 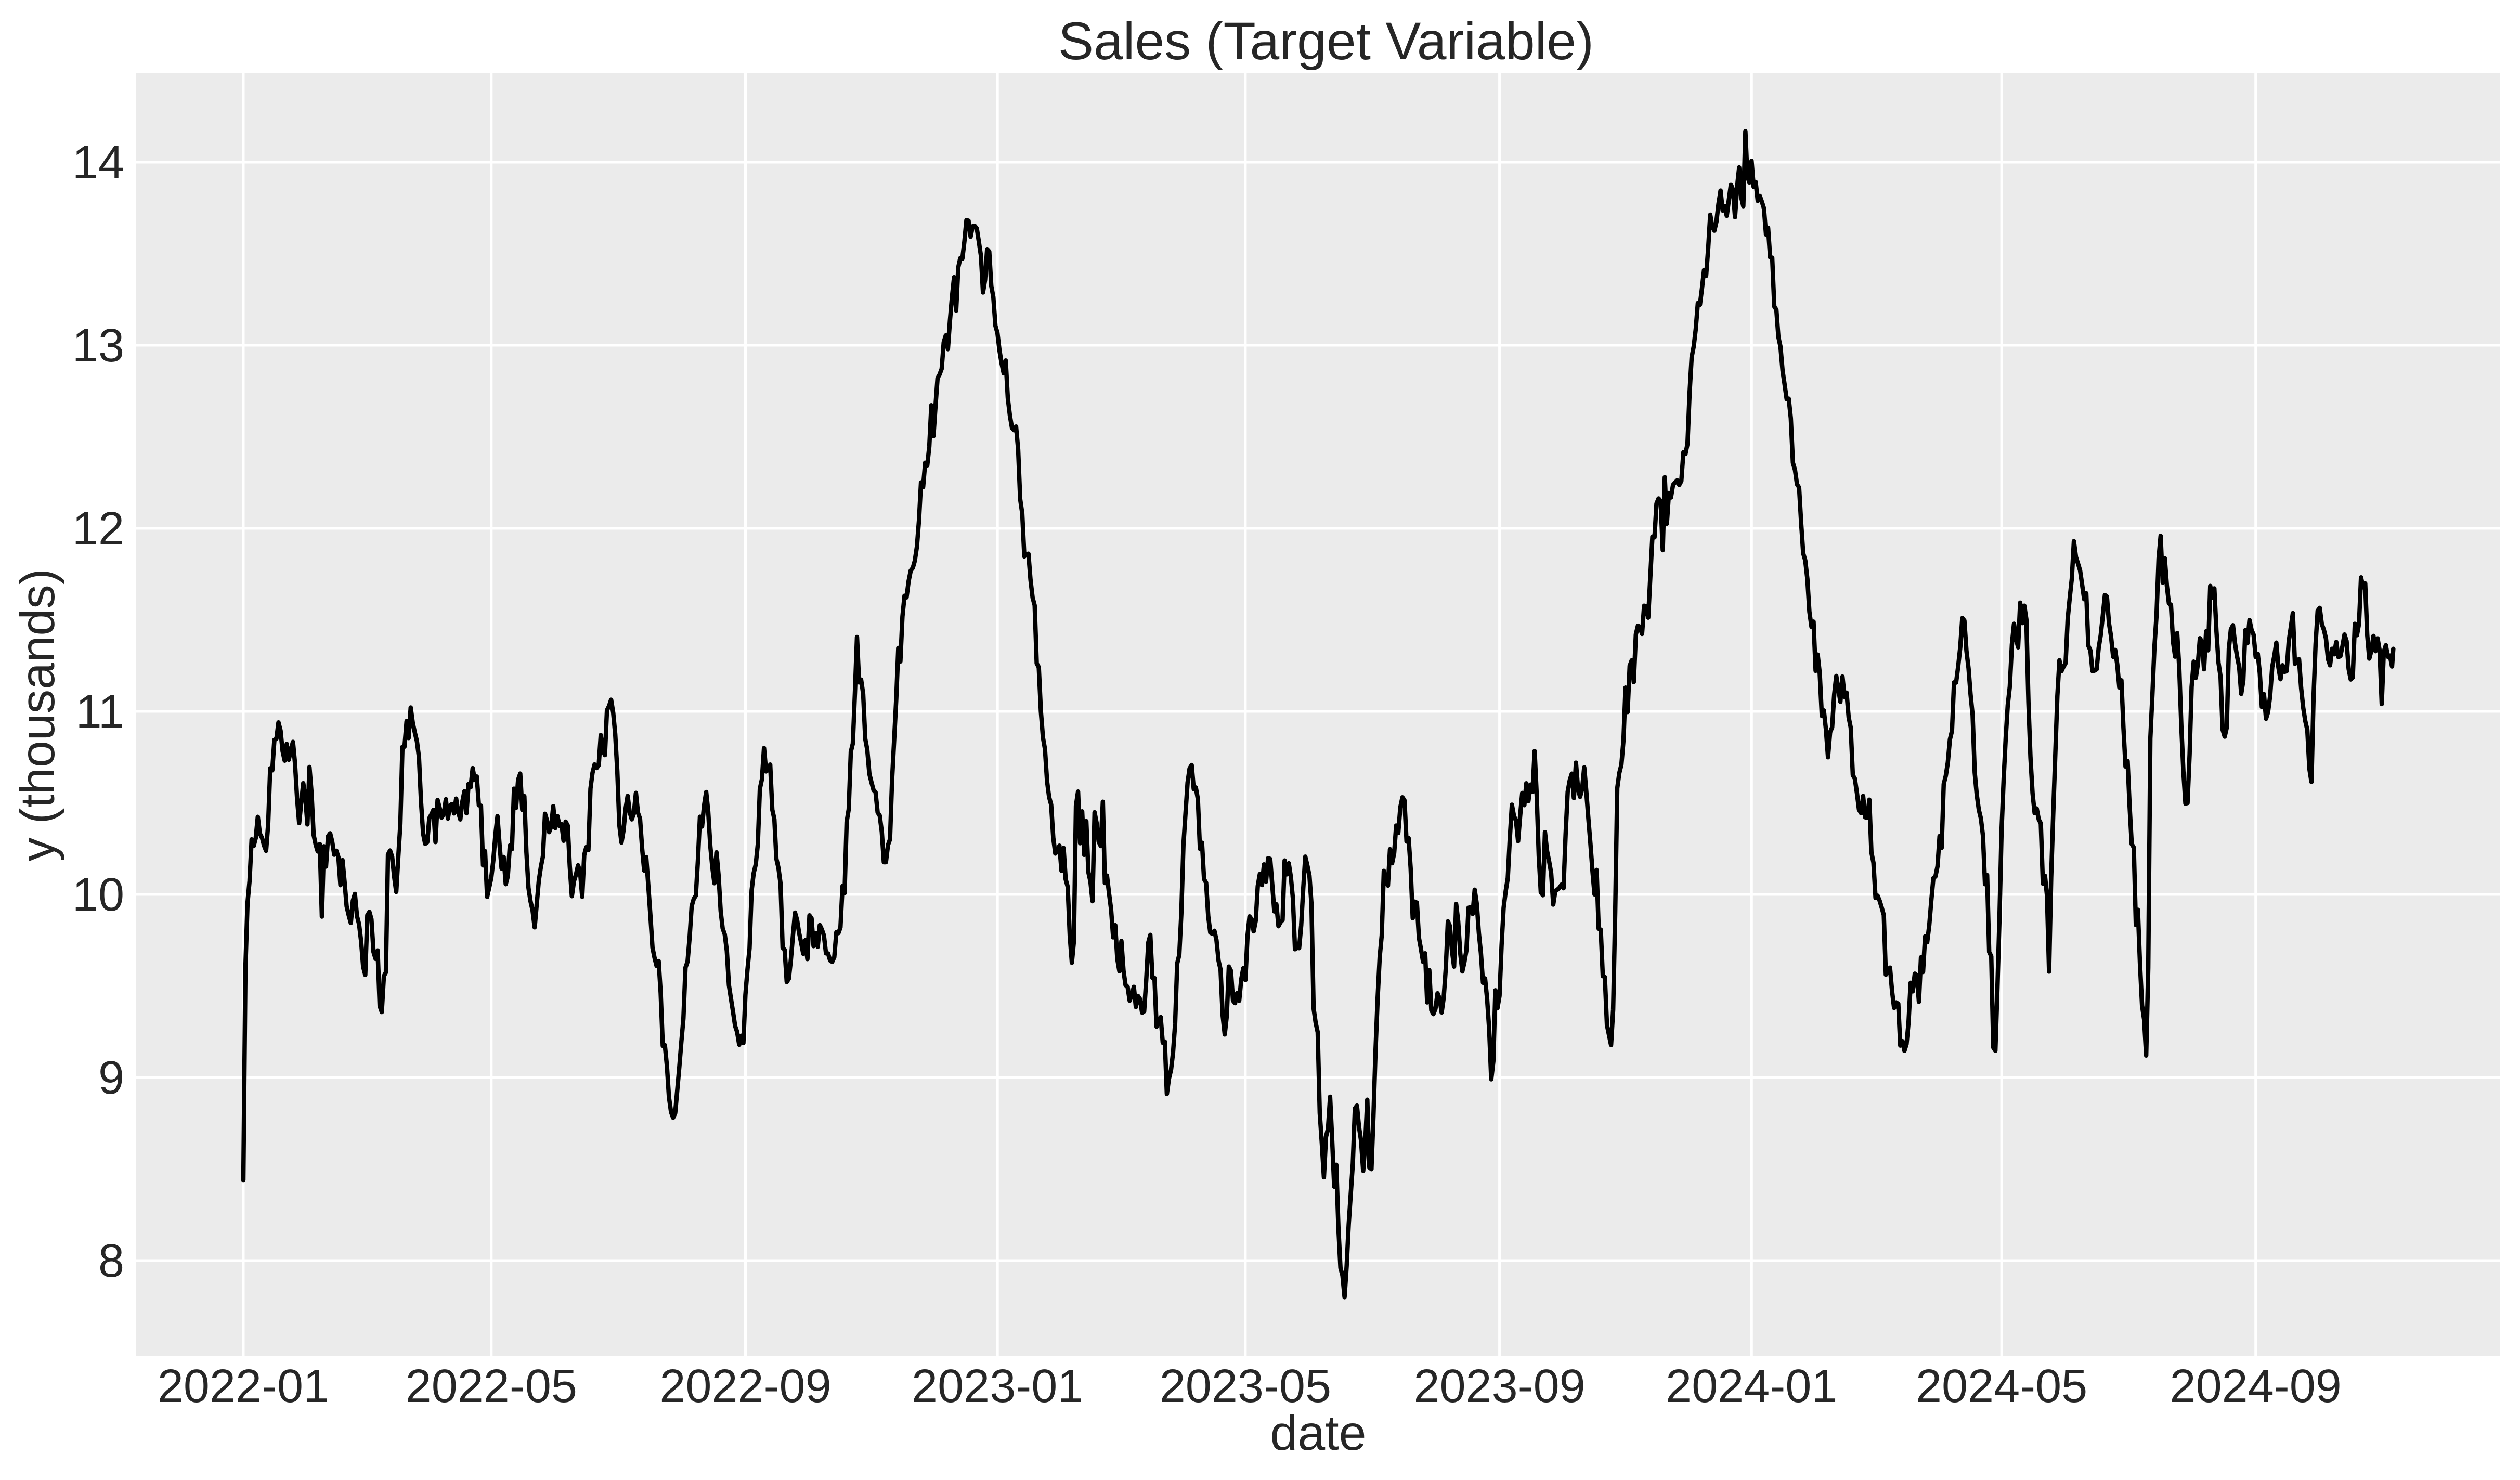 I want to click on svg-text: 13, so click(x=98, y=346).